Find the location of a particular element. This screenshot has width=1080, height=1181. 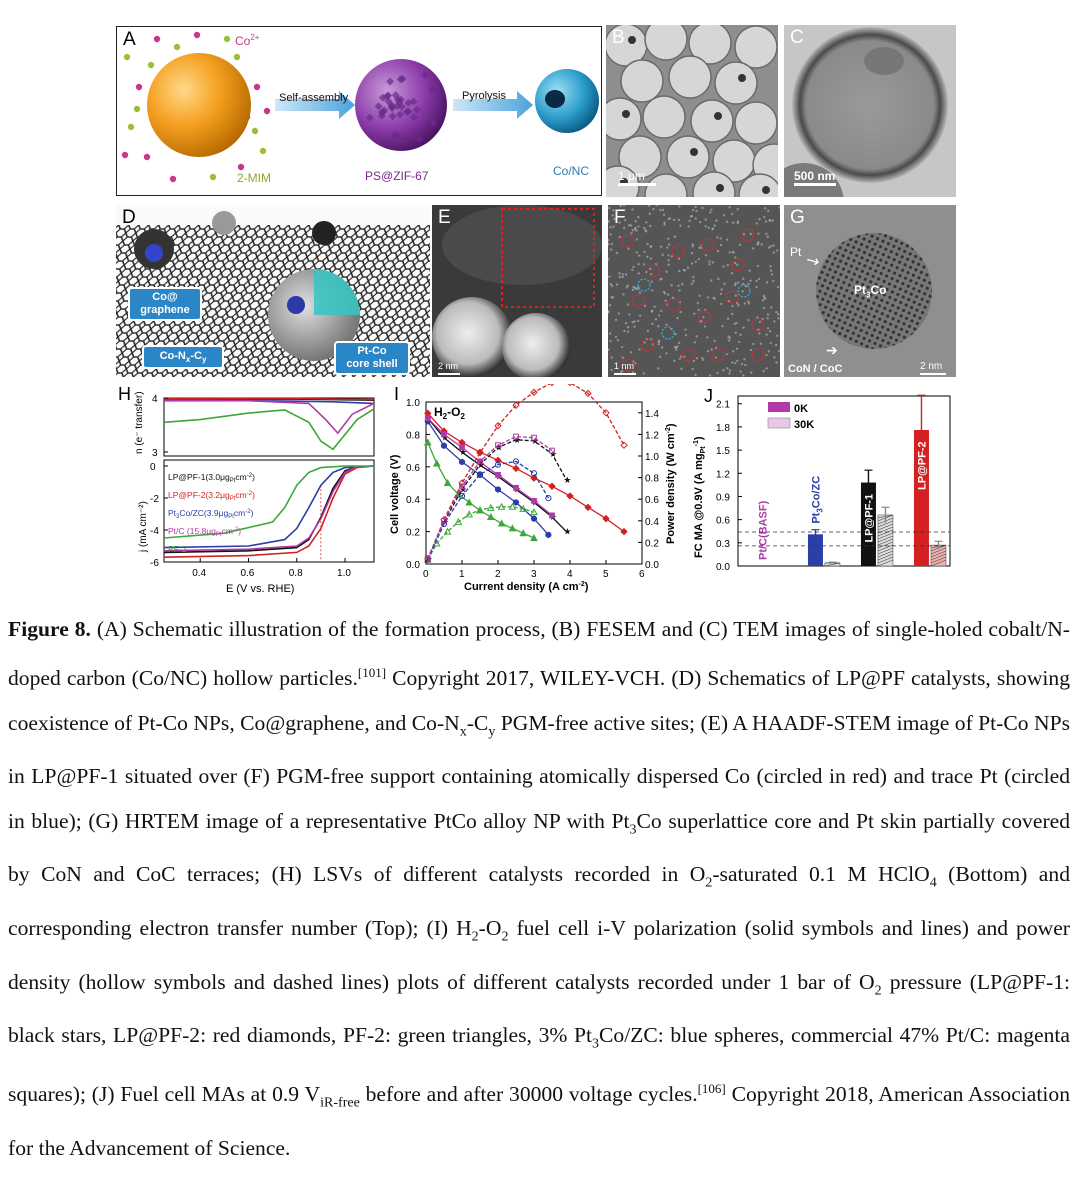

panel-label: D is located at coordinates (129, 217).